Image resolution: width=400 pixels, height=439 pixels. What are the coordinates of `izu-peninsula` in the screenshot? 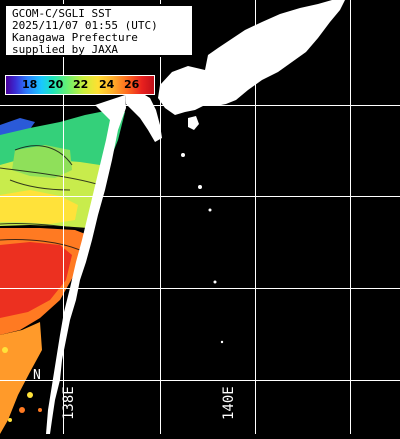 It's located at (143, 117).